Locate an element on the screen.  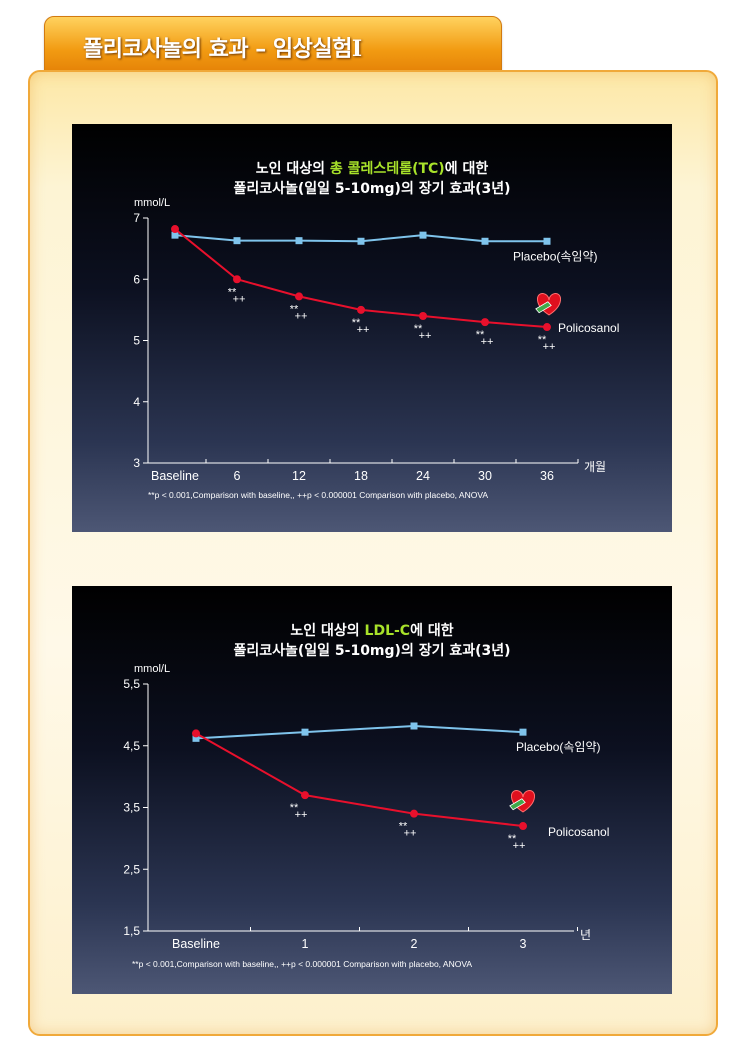
x-tick-label: 6 is located at coordinates (237, 476).